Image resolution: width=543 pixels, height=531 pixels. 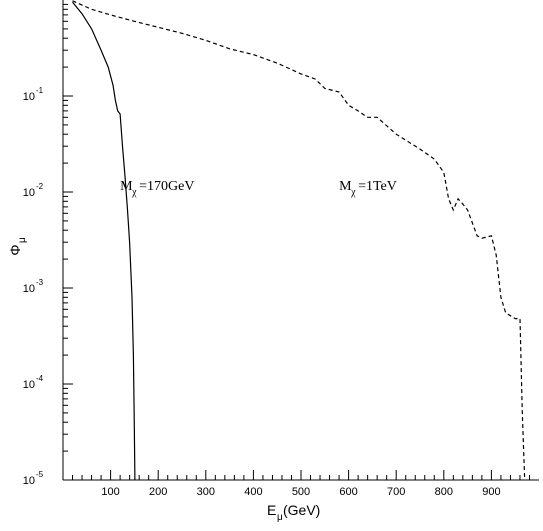 What do you see at coordinates (491, 492) in the screenshot?
I see `x-tick-label: 900` at bounding box center [491, 492].